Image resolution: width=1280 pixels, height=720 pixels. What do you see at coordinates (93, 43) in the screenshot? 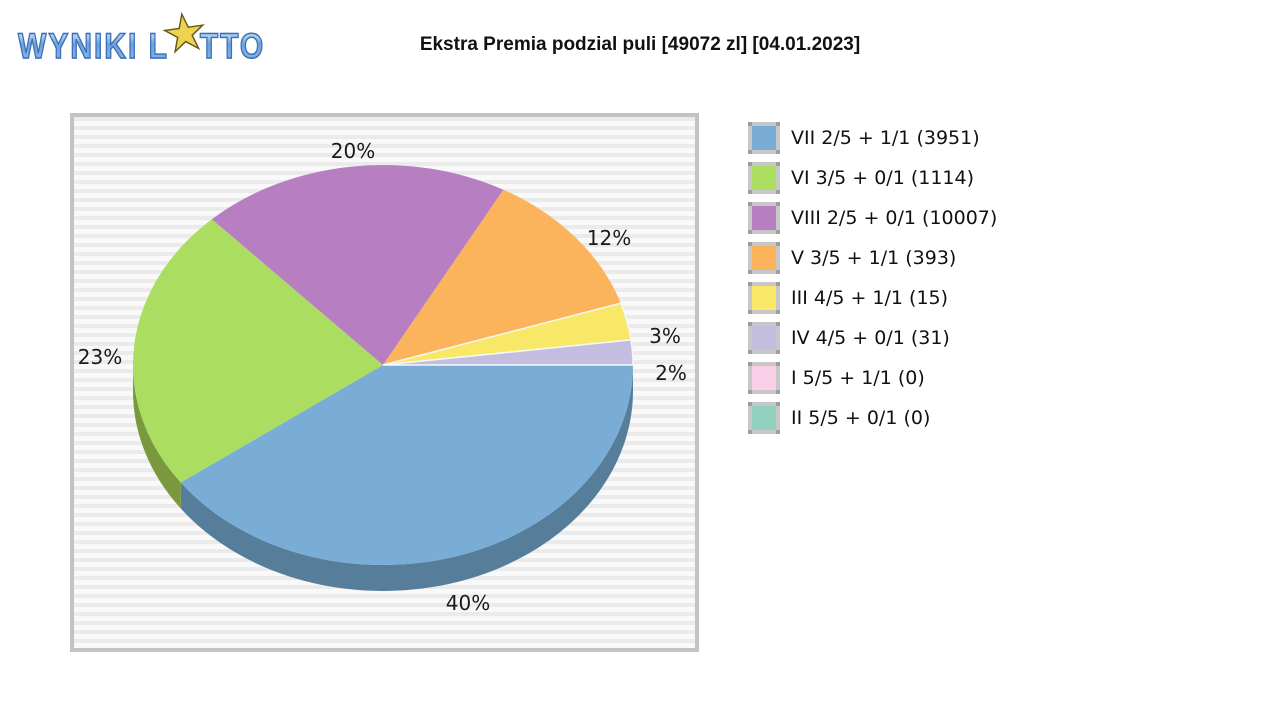
I see `logo-text-left: WYNIKI L` at bounding box center [93, 43].